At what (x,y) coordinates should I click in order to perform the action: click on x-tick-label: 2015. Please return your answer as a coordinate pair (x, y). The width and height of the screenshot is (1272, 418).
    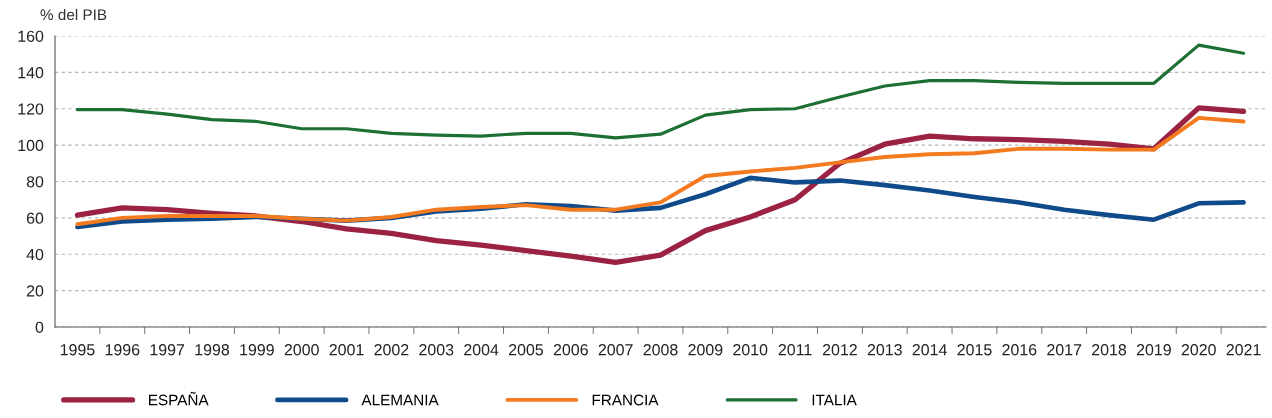
    Looking at the image, I should click on (974, 350).